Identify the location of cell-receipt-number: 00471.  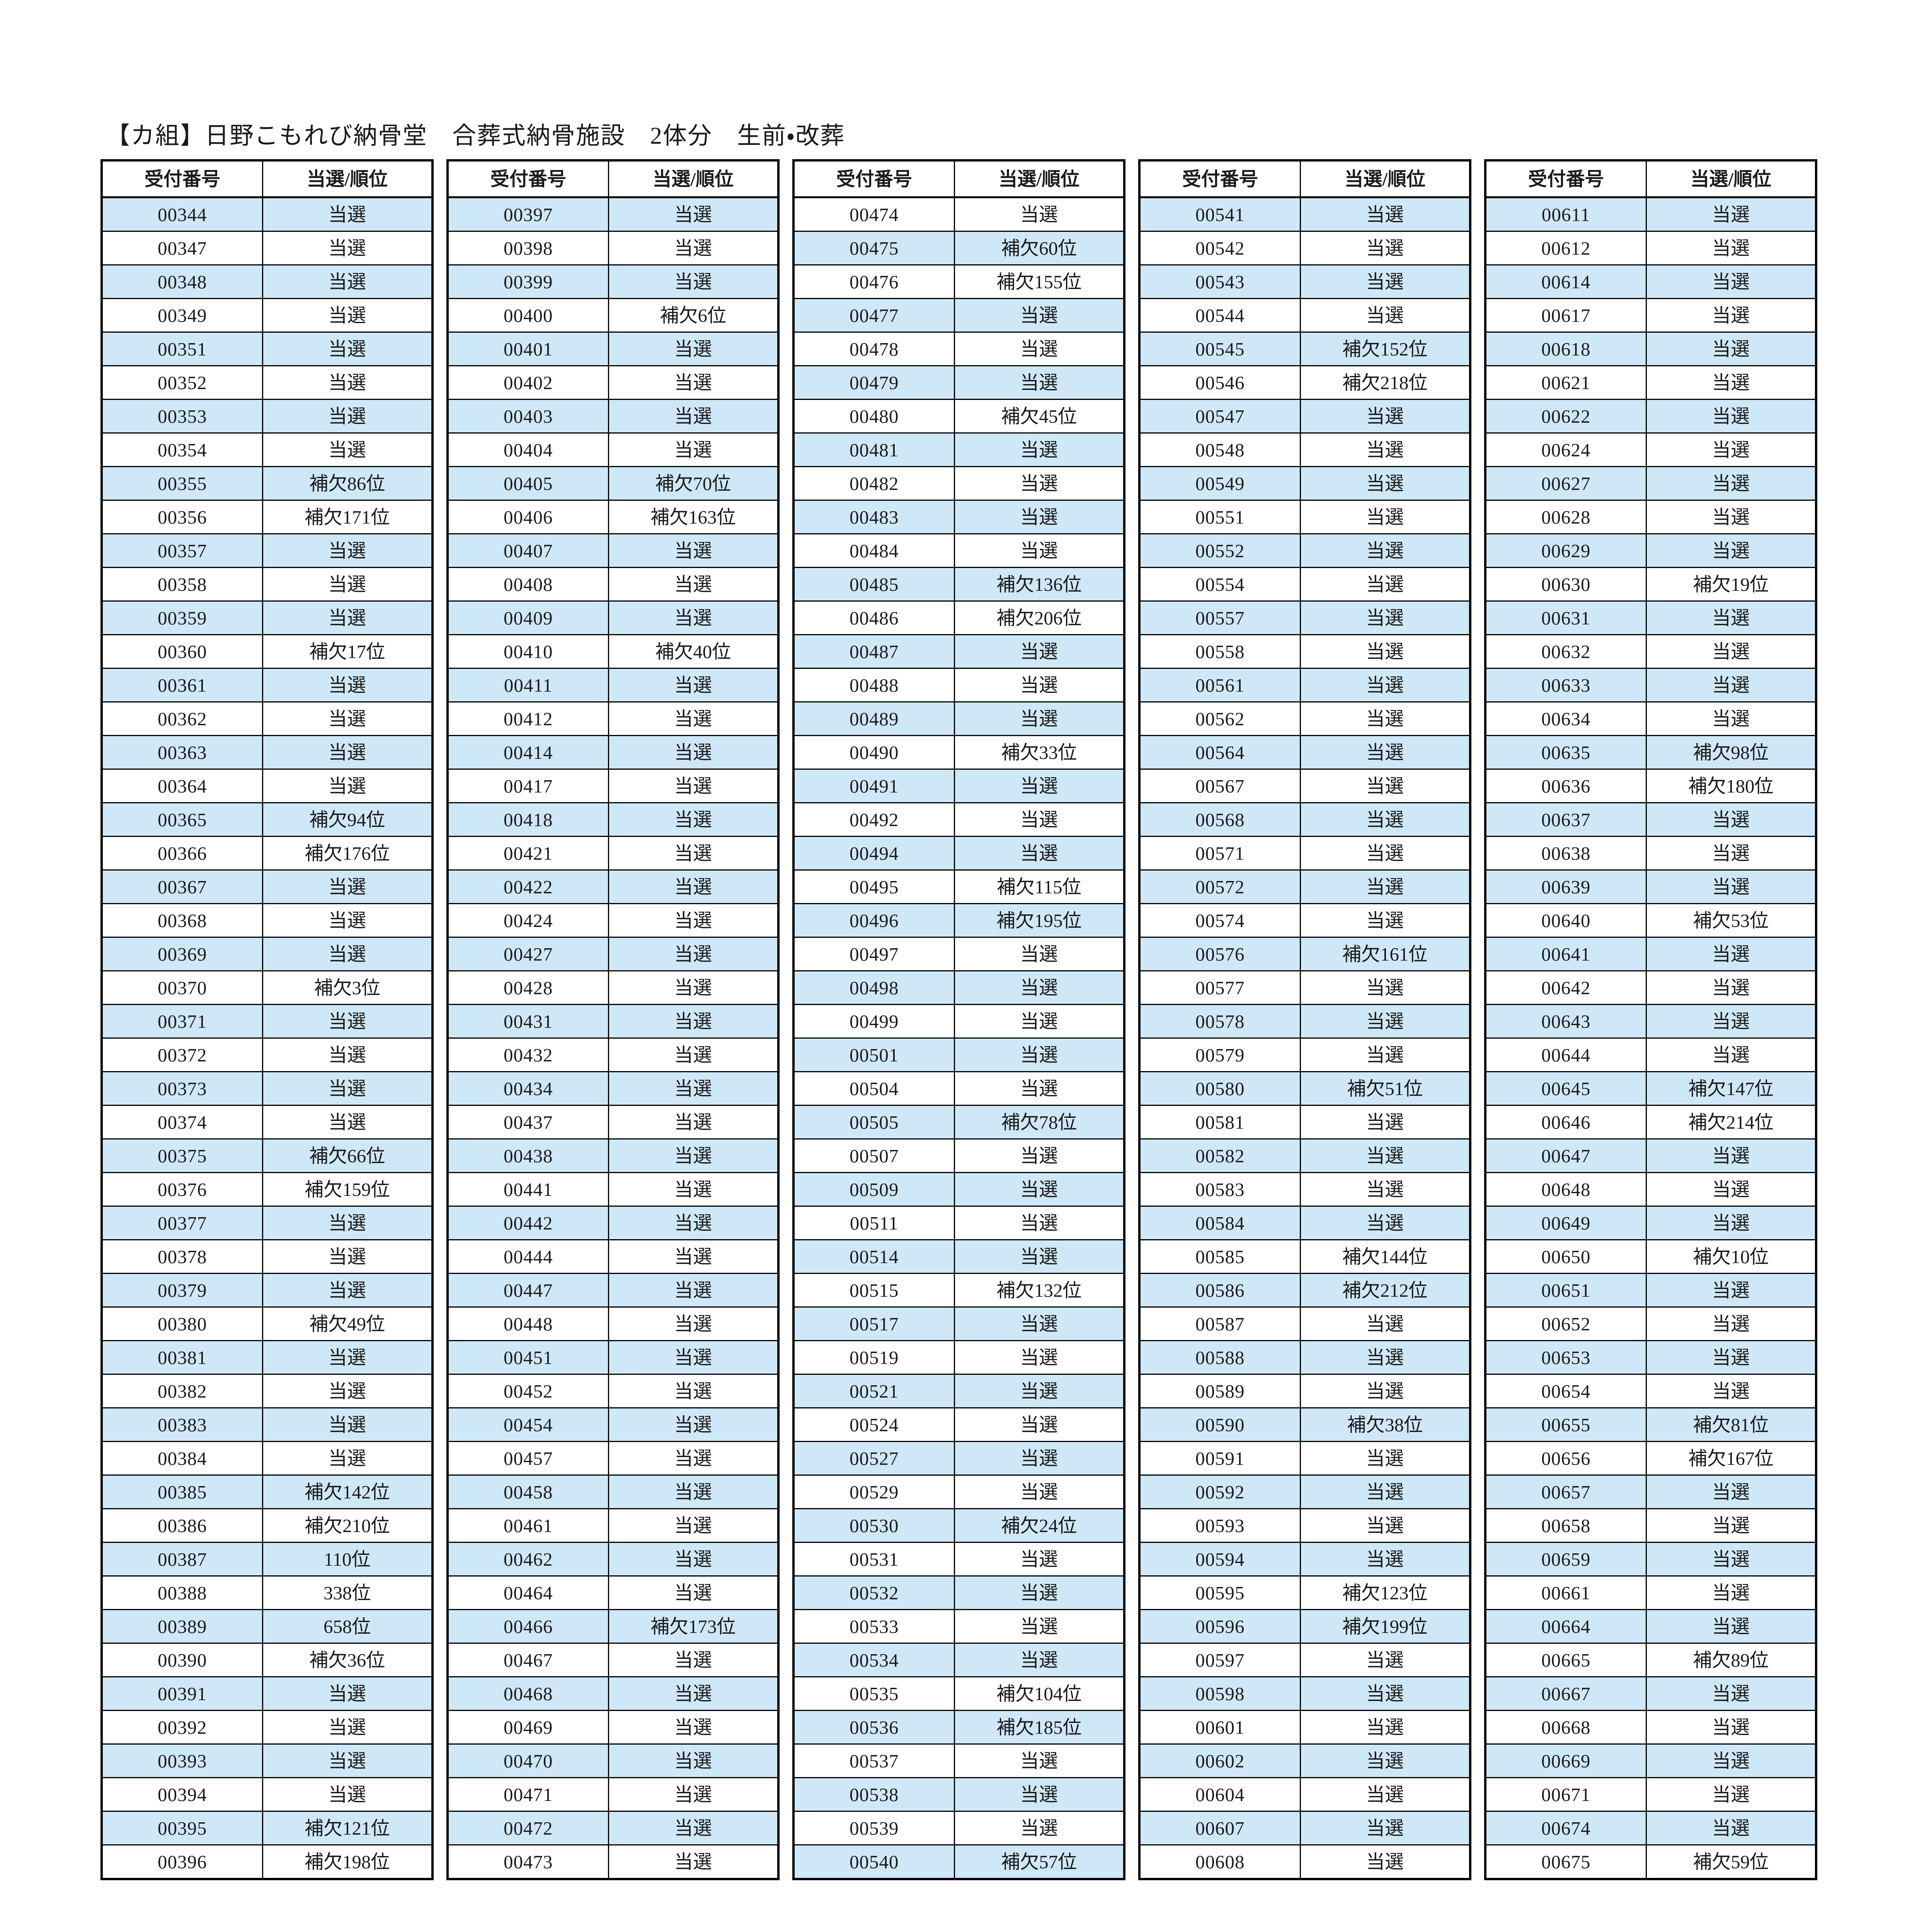
(528, 1795).